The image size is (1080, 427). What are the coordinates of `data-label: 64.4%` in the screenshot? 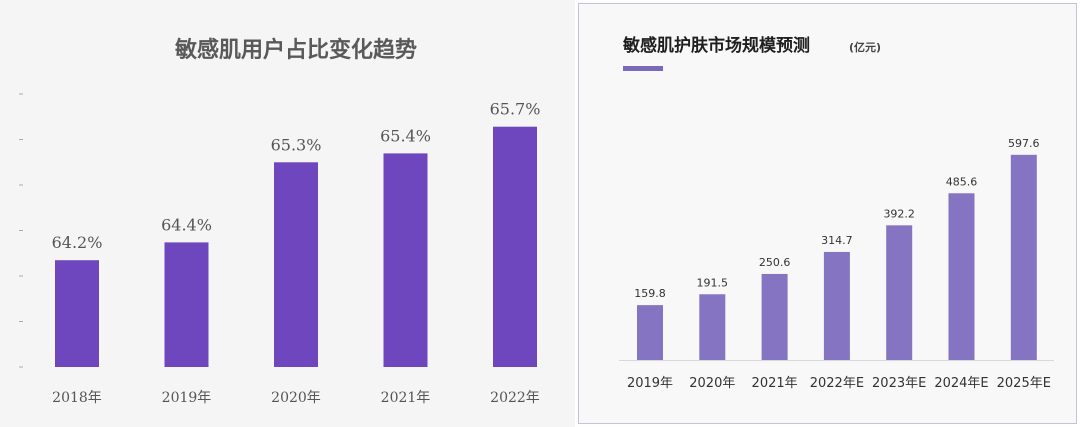 It's located at (186, 224).